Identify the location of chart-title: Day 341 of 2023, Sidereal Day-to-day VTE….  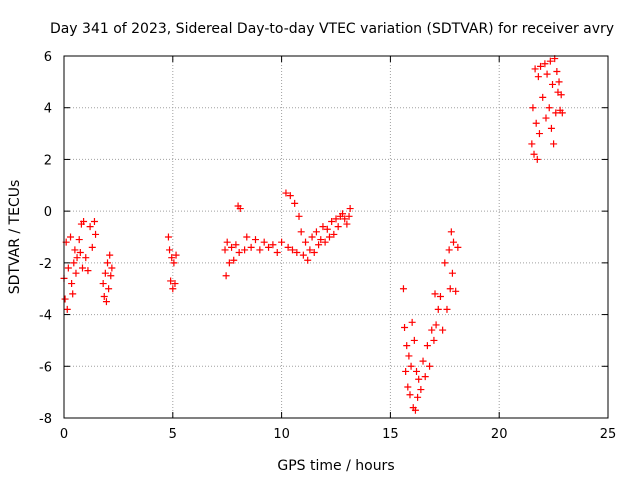
(332, 29).